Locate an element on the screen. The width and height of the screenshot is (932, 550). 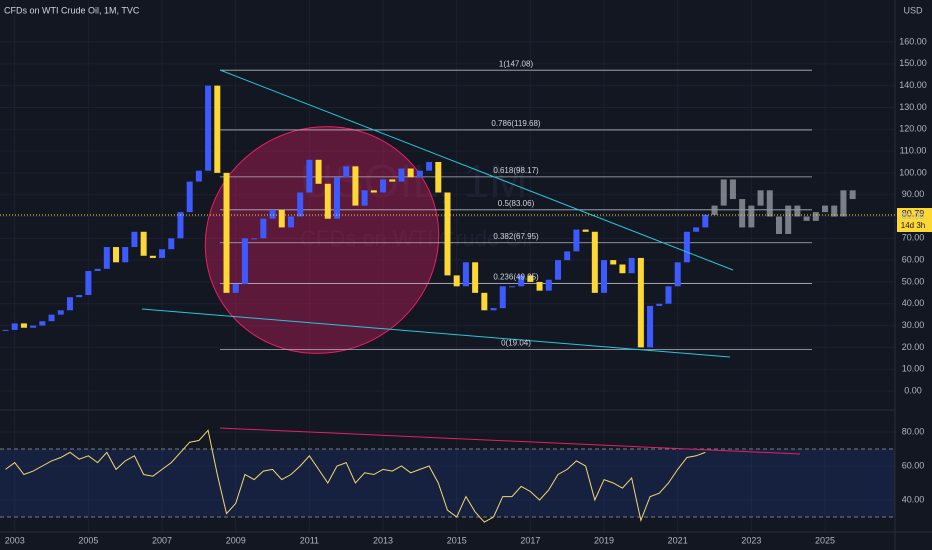
x-tick-label: 2009 is located at coordinates (236, 540).